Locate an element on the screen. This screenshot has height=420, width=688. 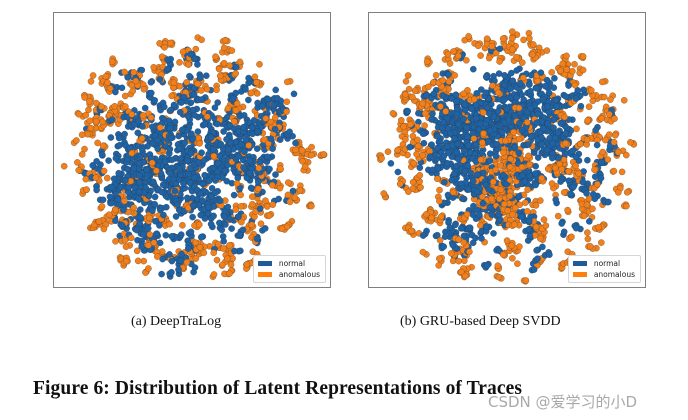
watermark: CSDN @爱学习的小D is located at coordinates (563, 402).